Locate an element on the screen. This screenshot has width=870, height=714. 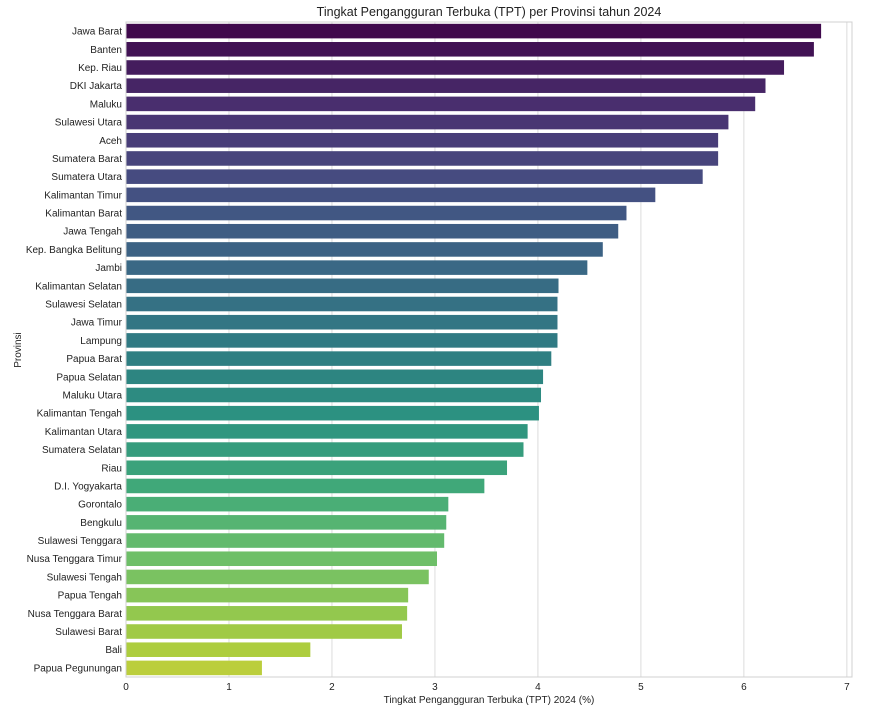
y-axis-label: Provinsi is located at coordinates (18, 350).